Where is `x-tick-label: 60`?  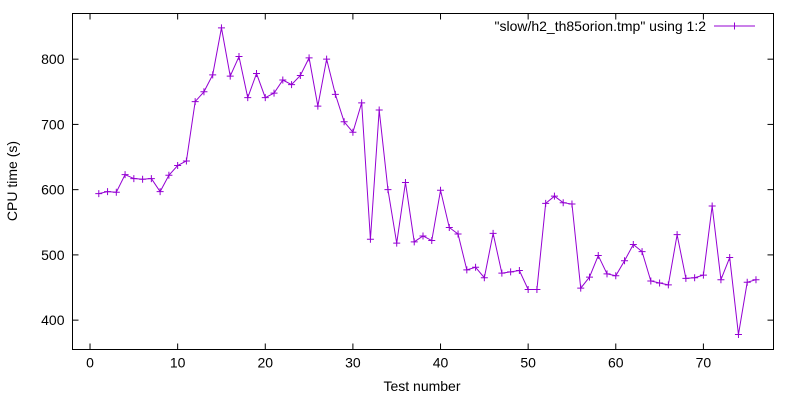
x-tick-label: 60 is located at coordinates (616, 363).